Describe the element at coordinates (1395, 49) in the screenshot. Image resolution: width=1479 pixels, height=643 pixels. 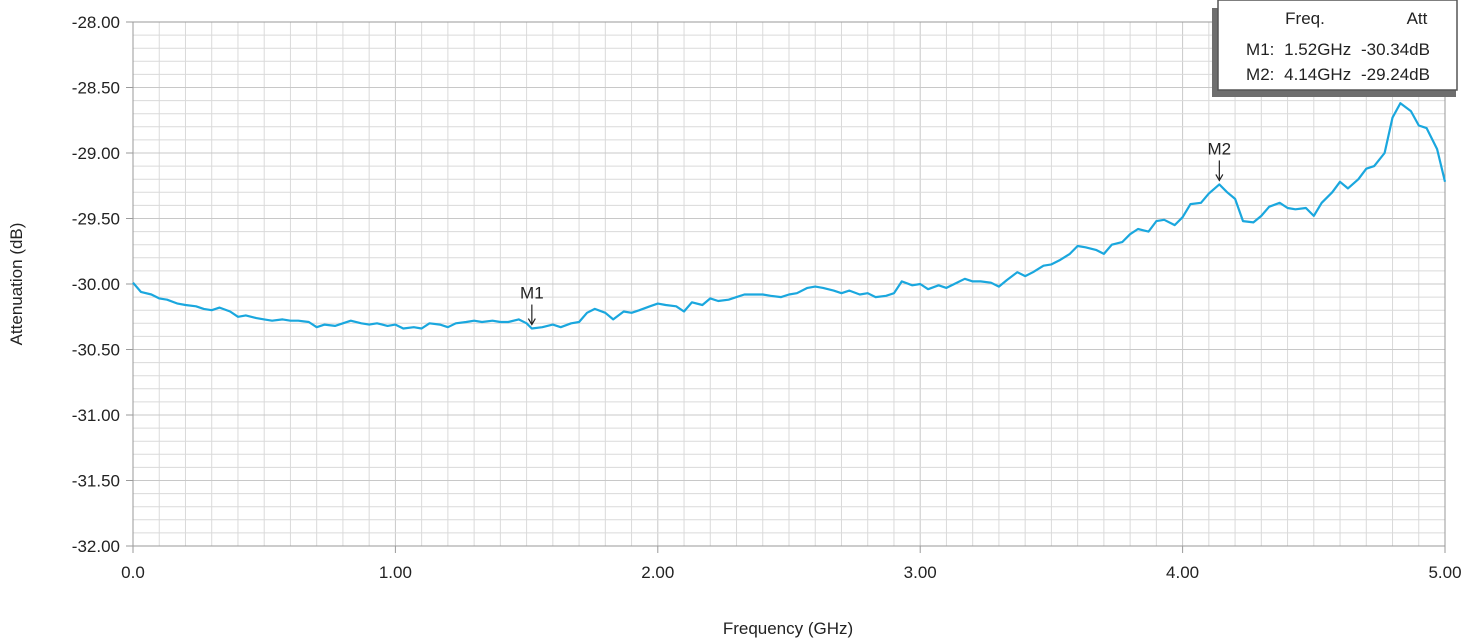
I see `legend-row-att: -30.34dB` at that location.